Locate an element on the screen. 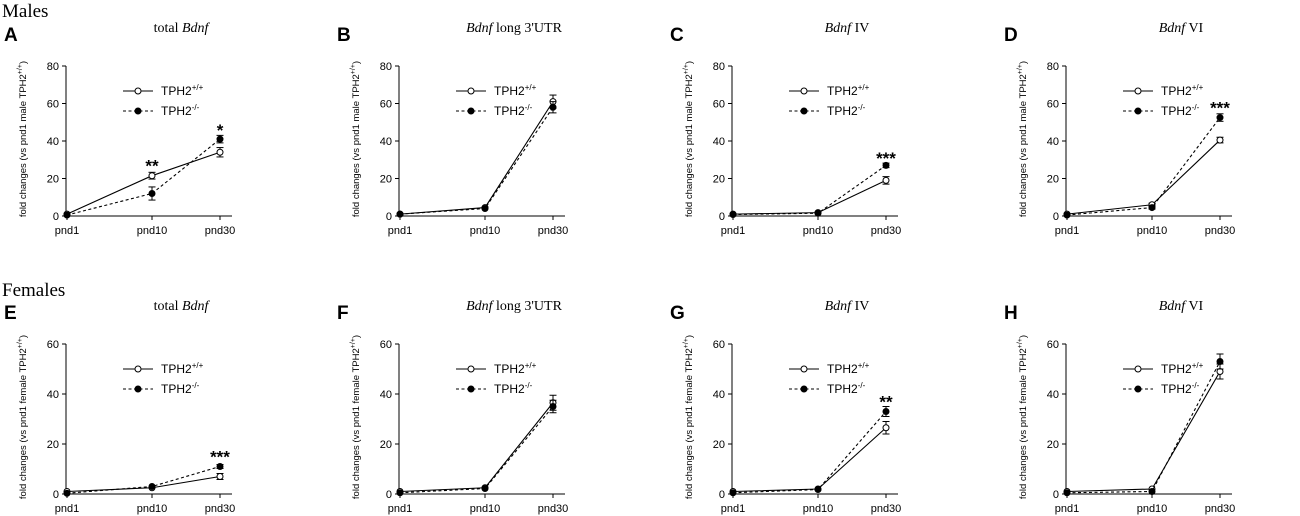  panel-title: Bdnf long 3'UTR is located at coordinates (514, 306).